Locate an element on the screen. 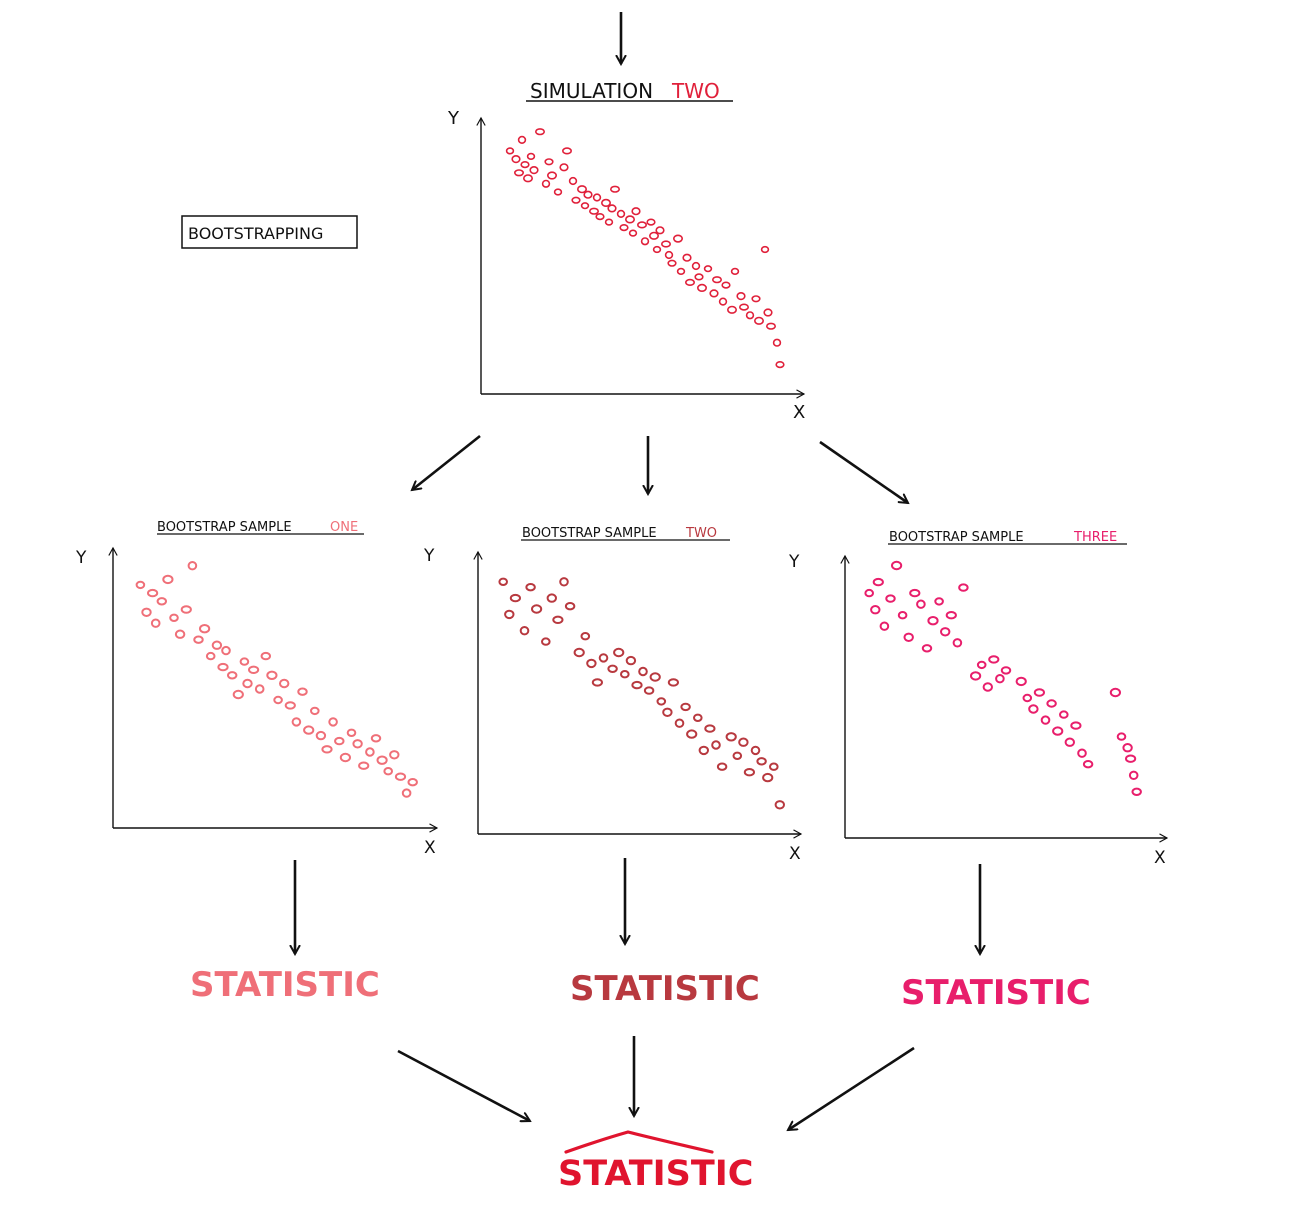 The width and height of the screenshot is (1308, 1220). simulation-title-highlight: TWO is located at coordinates (695, 91).